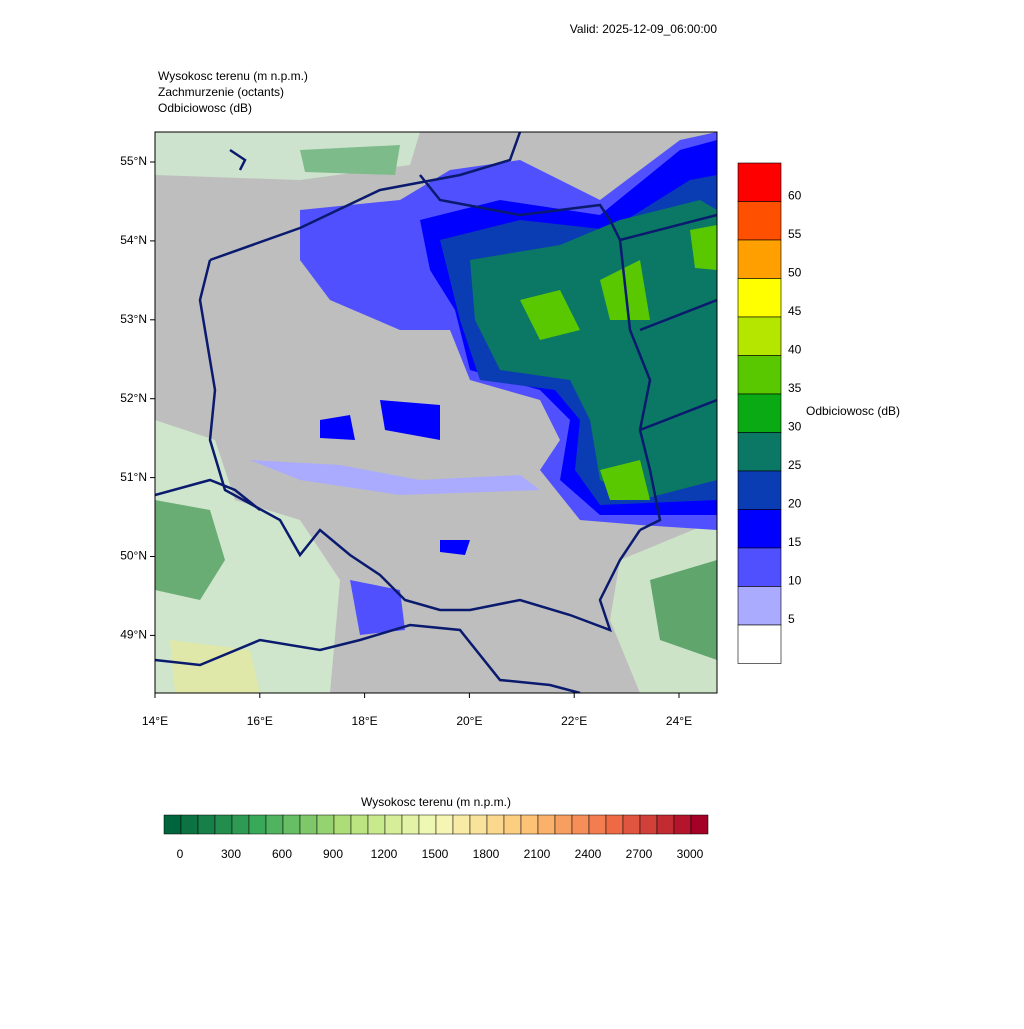 The width and height of the screenshot is (1024, 1029). What do you see at coordinates (795, 311) in the screenshot?
I see `colorbar-label: 45` at bounding box center [795, 311].